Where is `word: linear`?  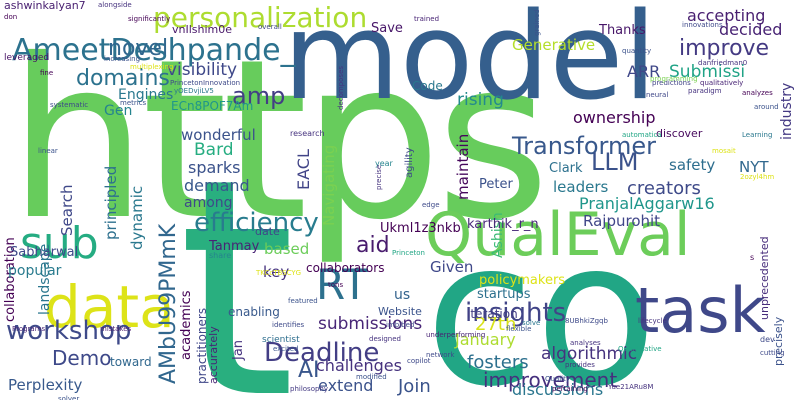
word: linear is located at coordinates (48, 151).